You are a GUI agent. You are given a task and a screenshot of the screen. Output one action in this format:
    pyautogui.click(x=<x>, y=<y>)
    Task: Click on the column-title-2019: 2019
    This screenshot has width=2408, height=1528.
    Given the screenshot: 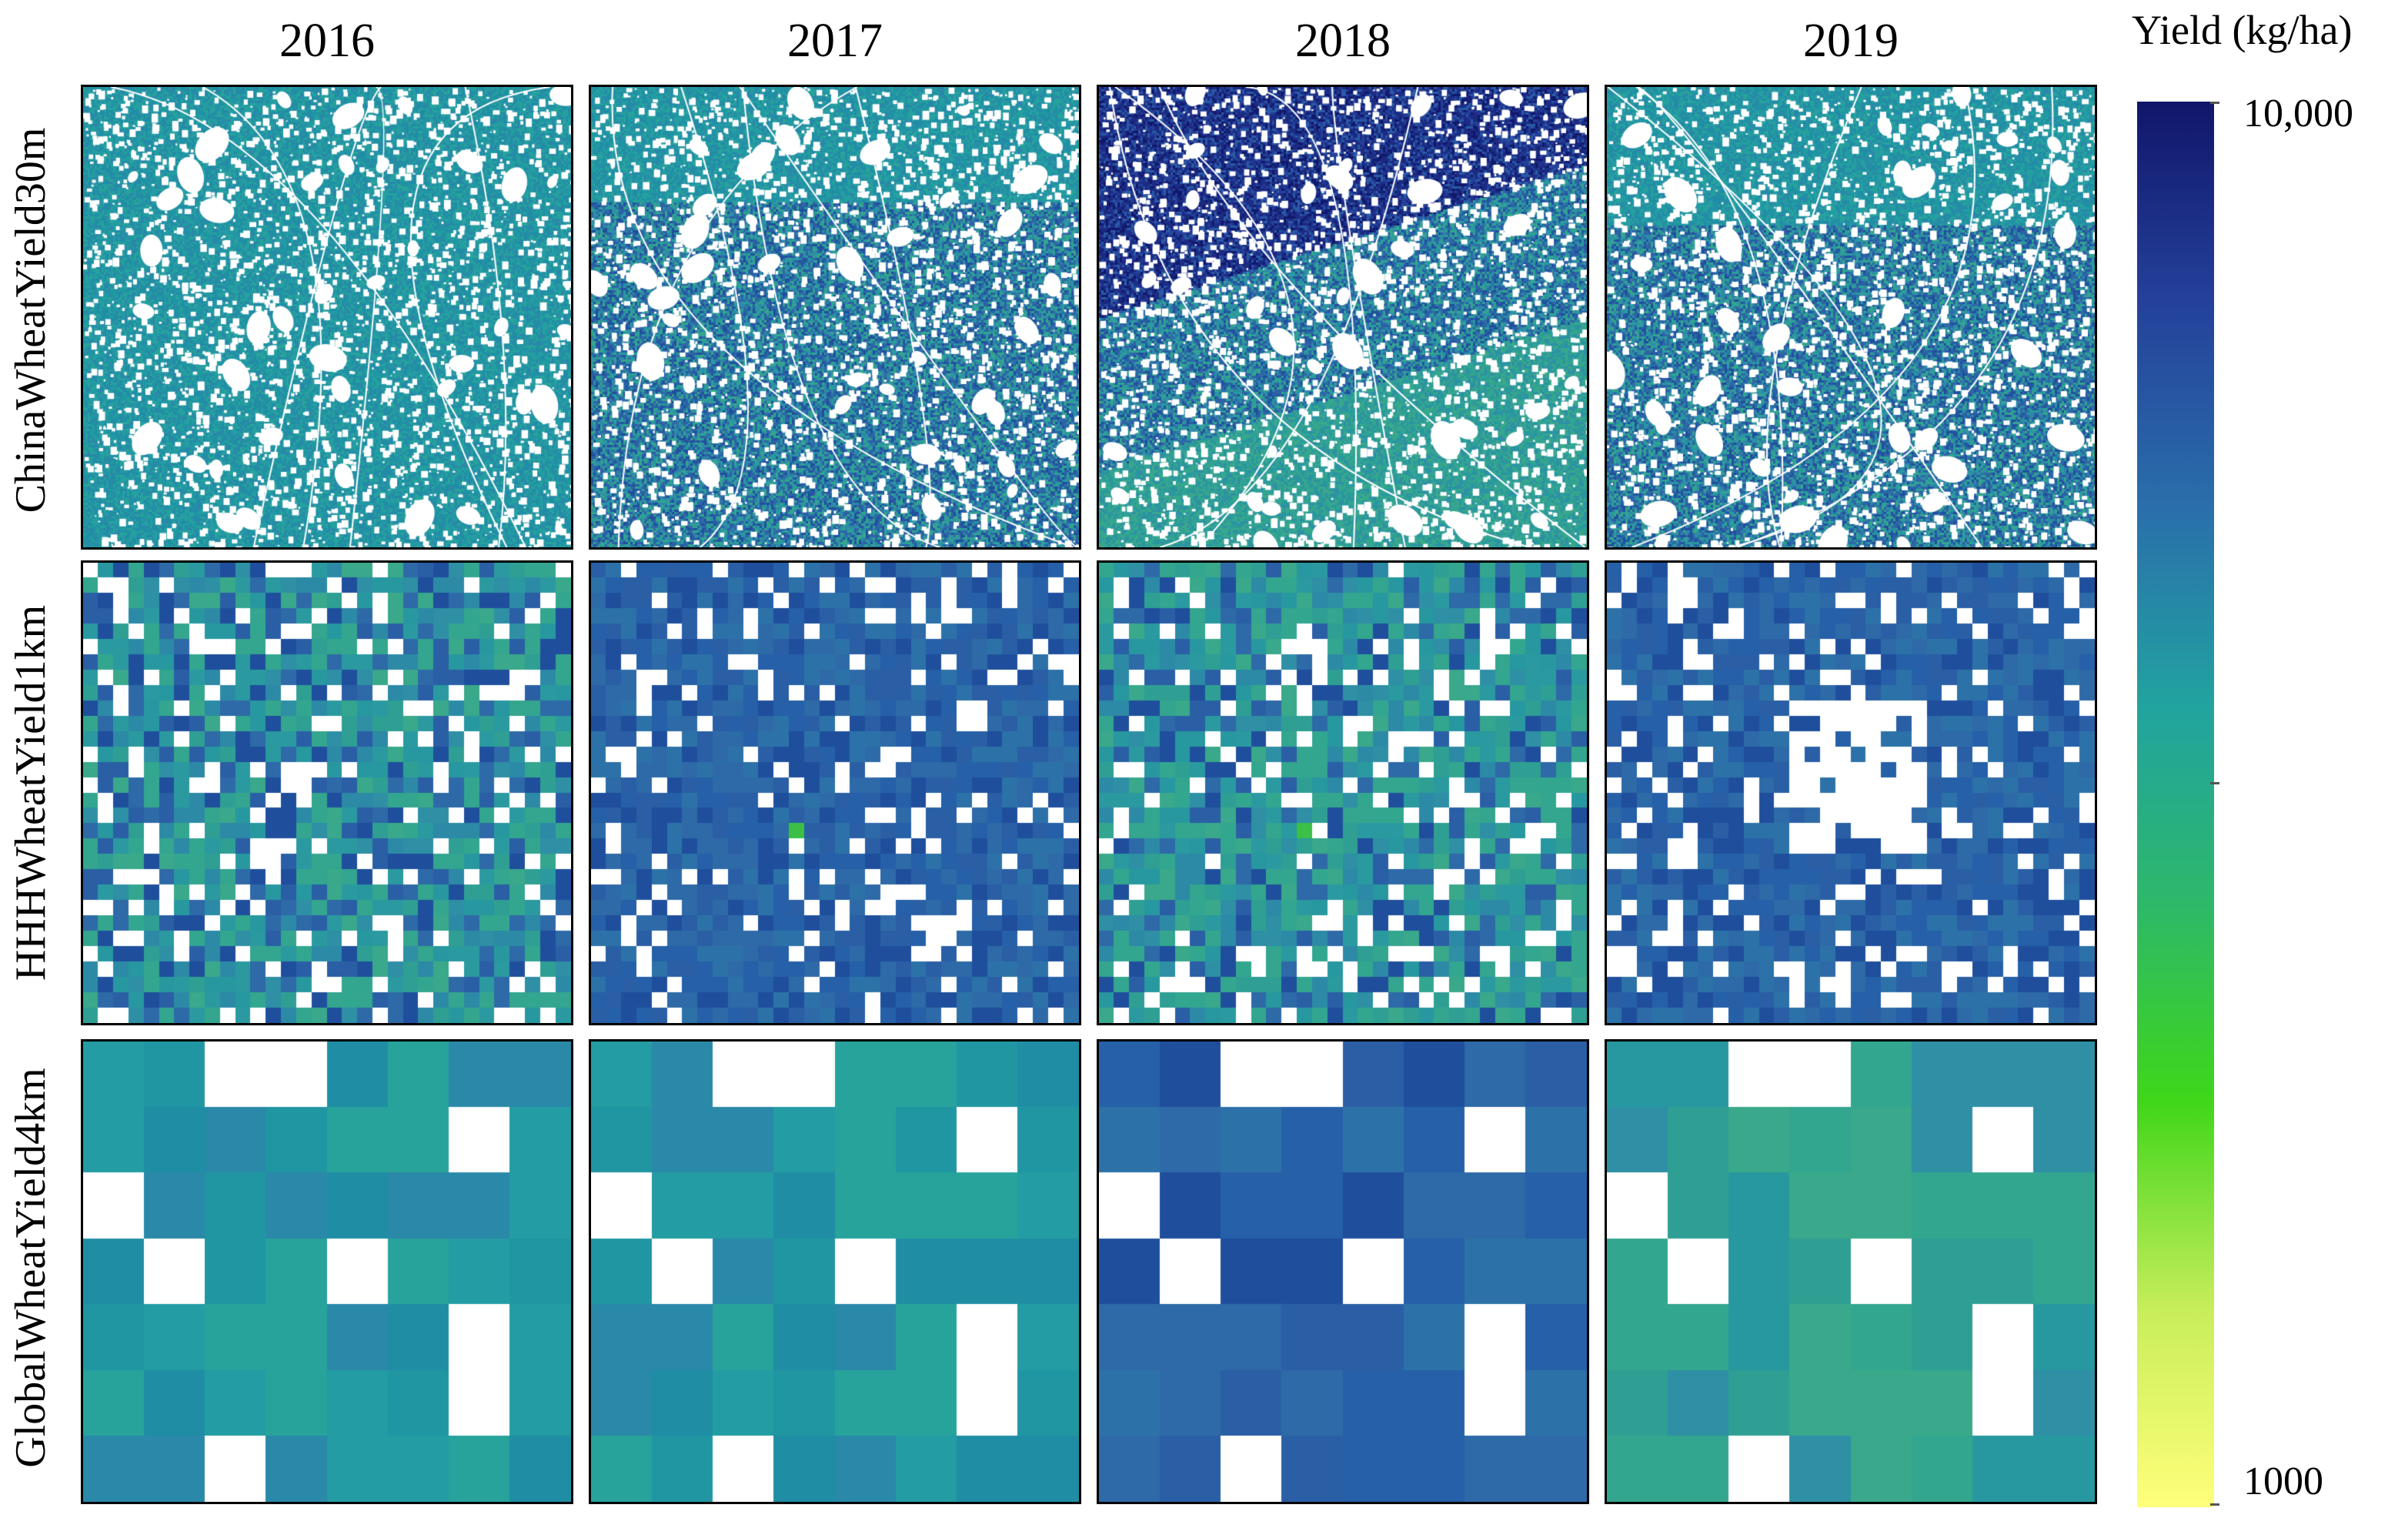 What is the action you would take?
    pyautogui.click(x=1851, y=41)
    